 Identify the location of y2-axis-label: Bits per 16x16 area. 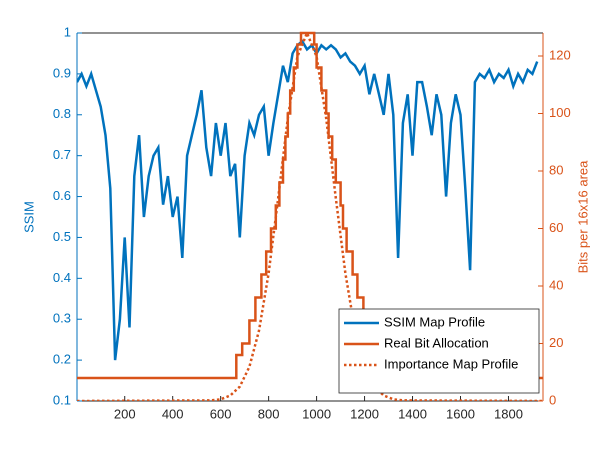
(582, 217).